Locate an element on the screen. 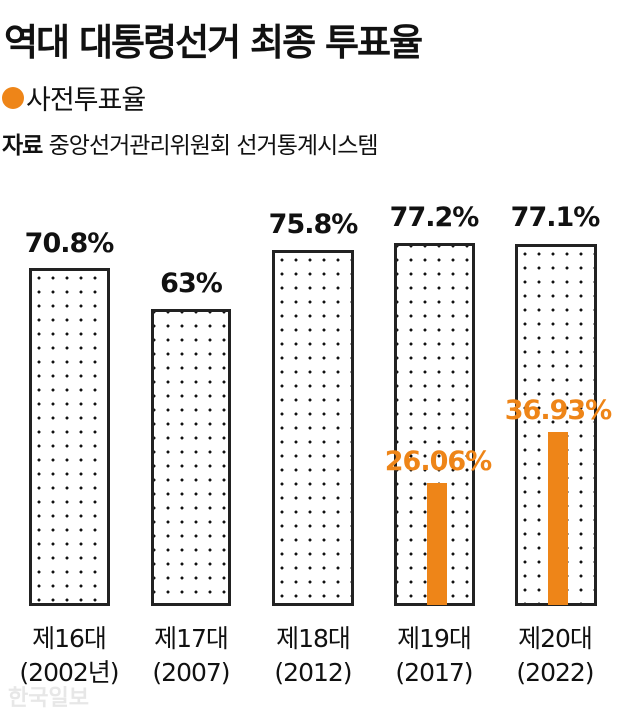 The width and height of the screenshot is (640, 712). value-label: 63% is located at coordinates (191, 283).